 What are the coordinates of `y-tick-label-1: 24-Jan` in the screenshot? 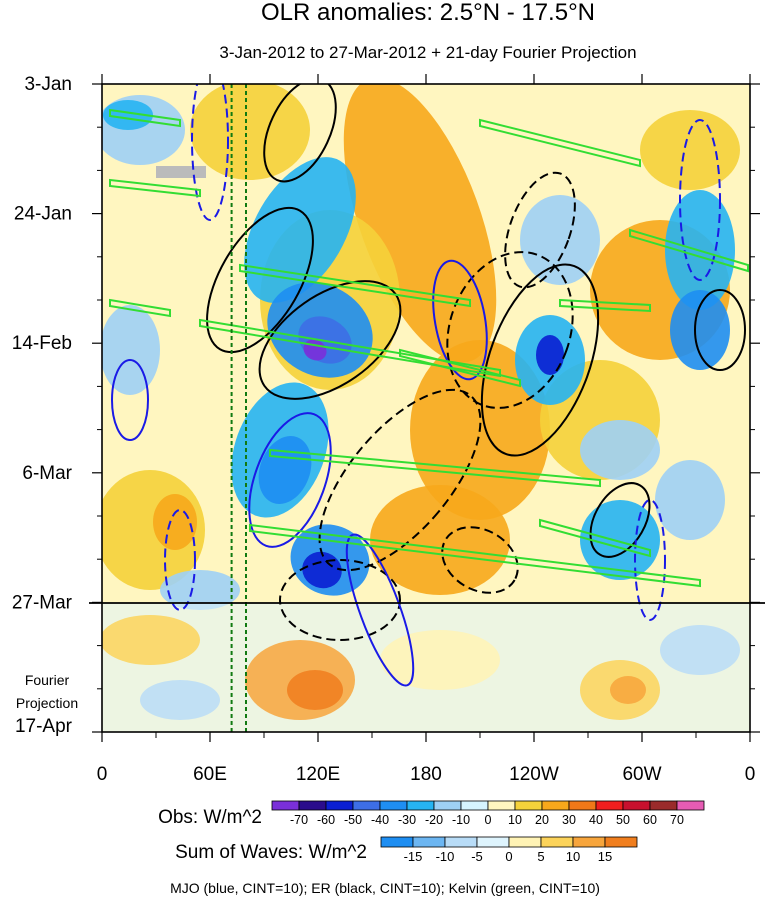 It's located at (43, 214).